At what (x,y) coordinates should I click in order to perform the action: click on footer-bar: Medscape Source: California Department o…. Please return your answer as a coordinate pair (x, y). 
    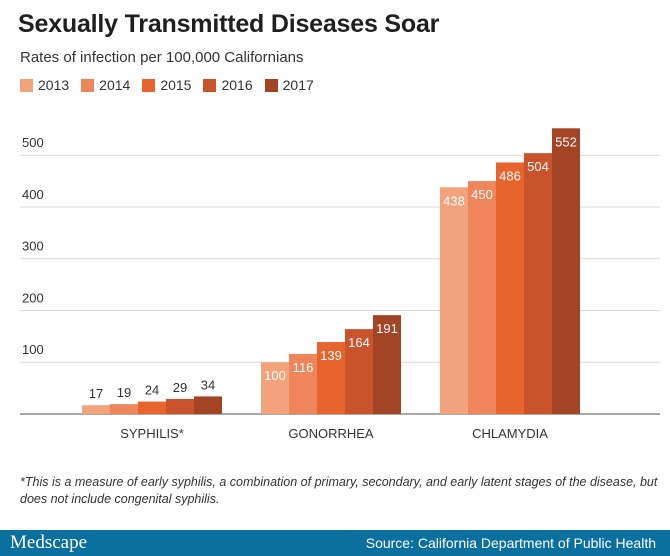
    Looking at the image, I should click on (335, 543).